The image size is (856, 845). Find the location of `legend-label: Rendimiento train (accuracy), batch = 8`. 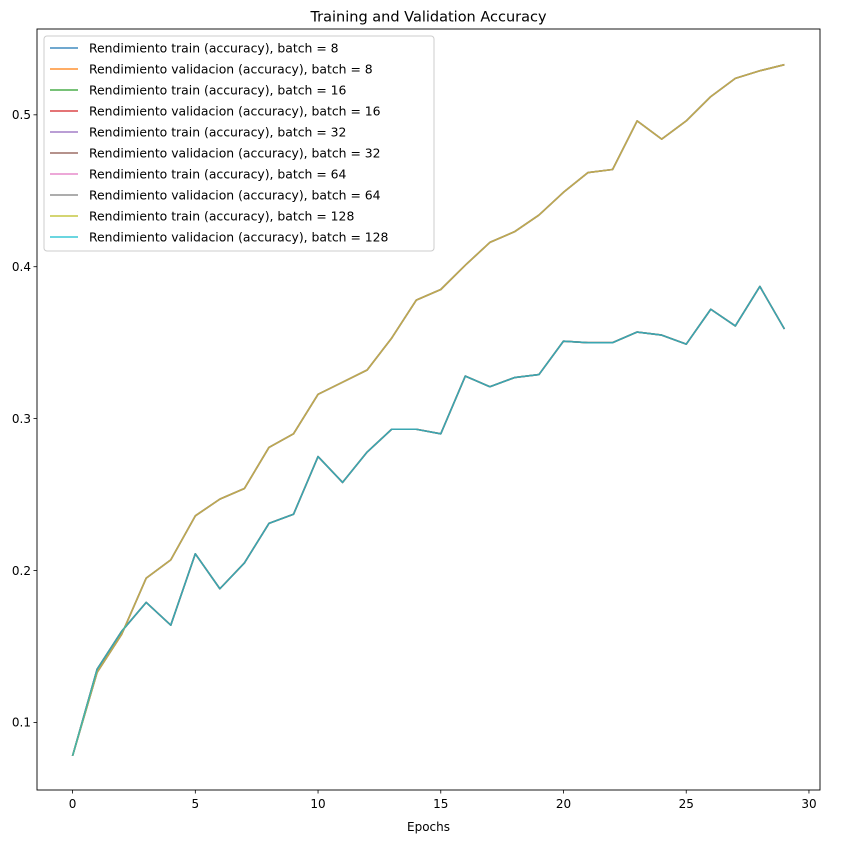

legend-label: Rendimiento train (accuracy), batch = 8 is located at coordinates (214, 47).